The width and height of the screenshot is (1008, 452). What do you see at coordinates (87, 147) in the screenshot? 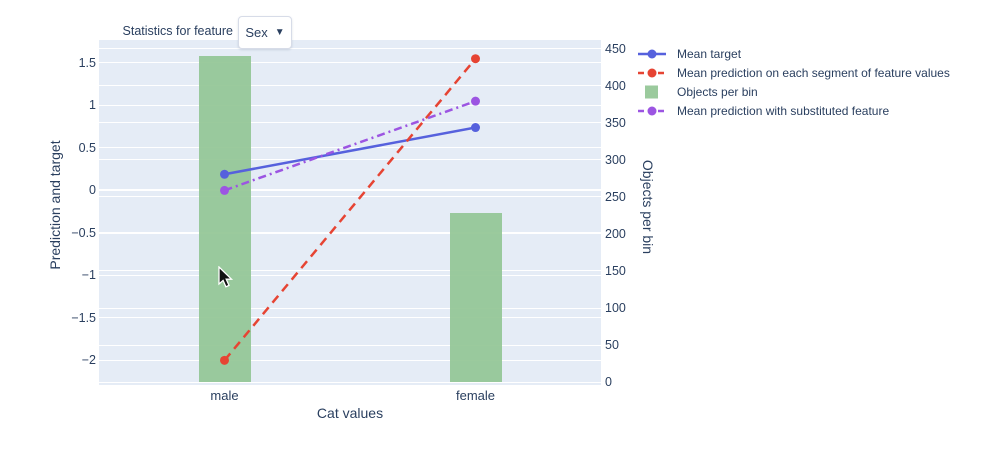
I see `left-axis-tick-label: 0.5` at bounding box center [87, 147].